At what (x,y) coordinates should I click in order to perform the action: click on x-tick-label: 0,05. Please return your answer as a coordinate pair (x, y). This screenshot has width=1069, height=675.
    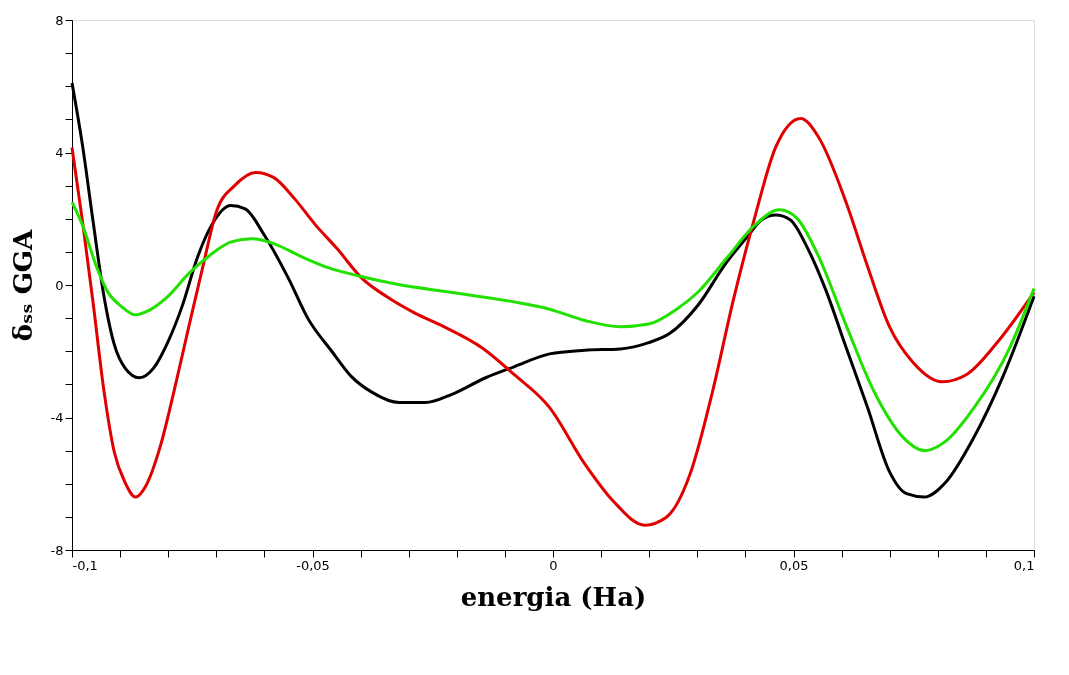
    Looking at the image, I should click on (794, 565).